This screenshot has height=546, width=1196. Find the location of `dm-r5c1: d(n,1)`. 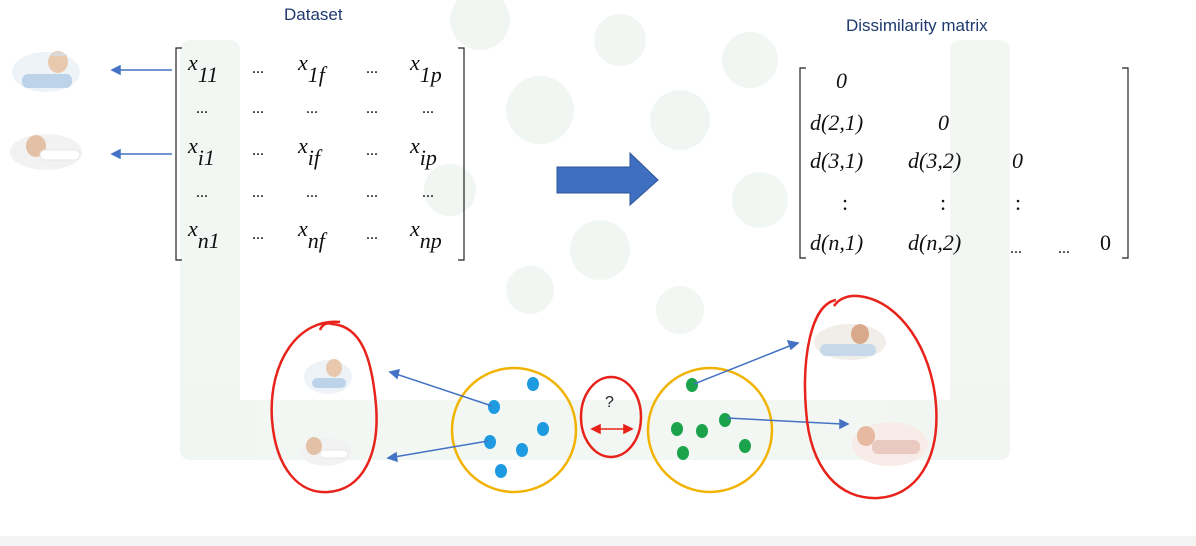

dm-r5c1: d(n,1) is located at coordinates (837, 242).